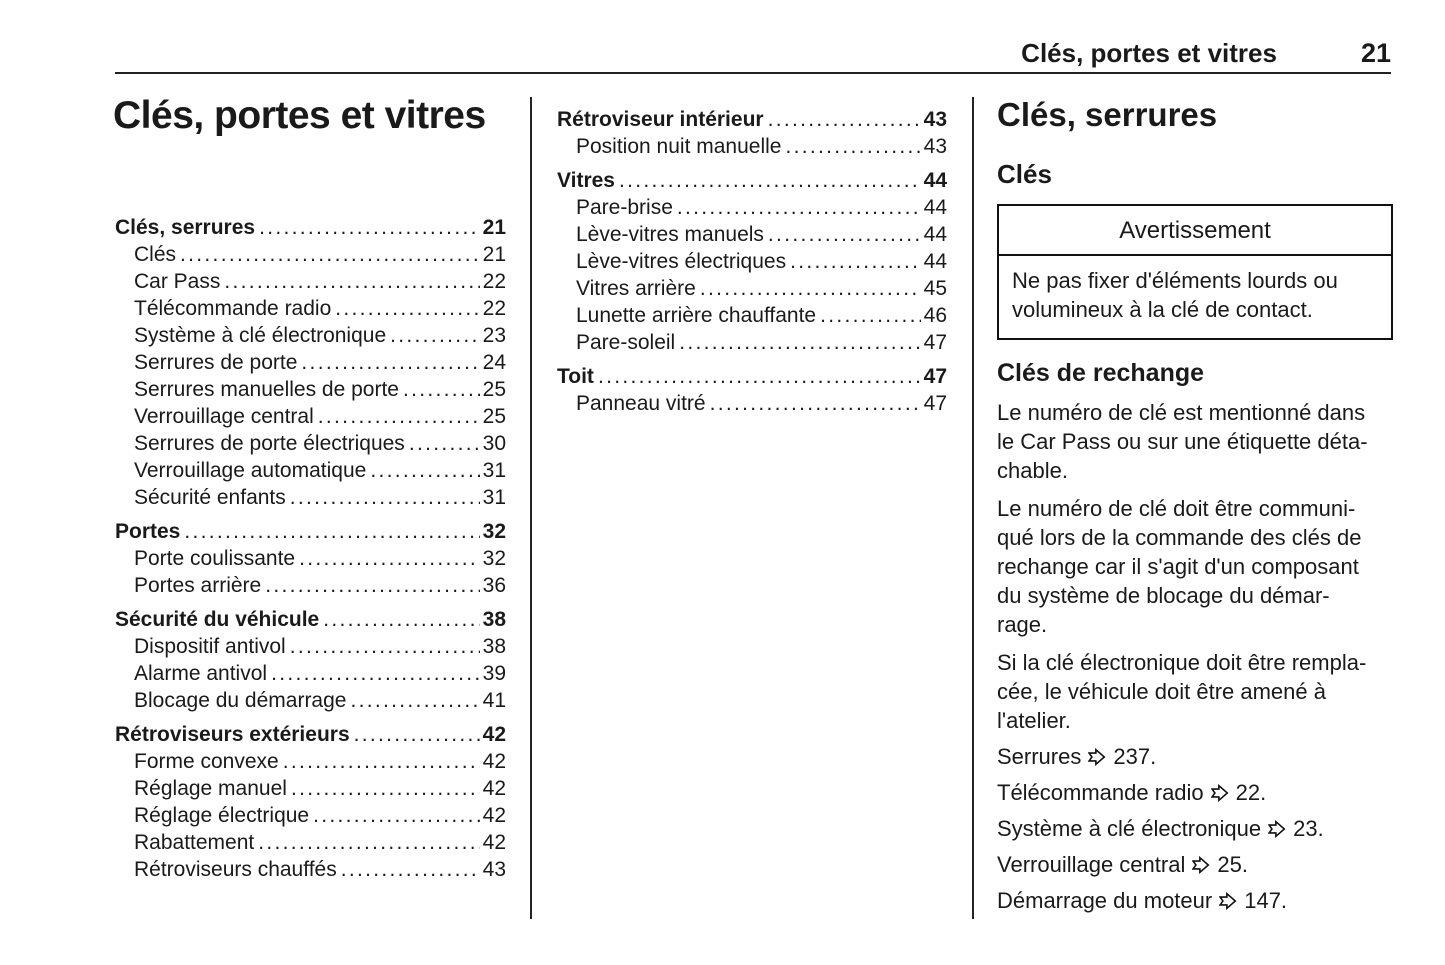  Describe the element at coordinates (586, 180) in the screenshot. I see `toc-entry-label: Vitres` at that location.